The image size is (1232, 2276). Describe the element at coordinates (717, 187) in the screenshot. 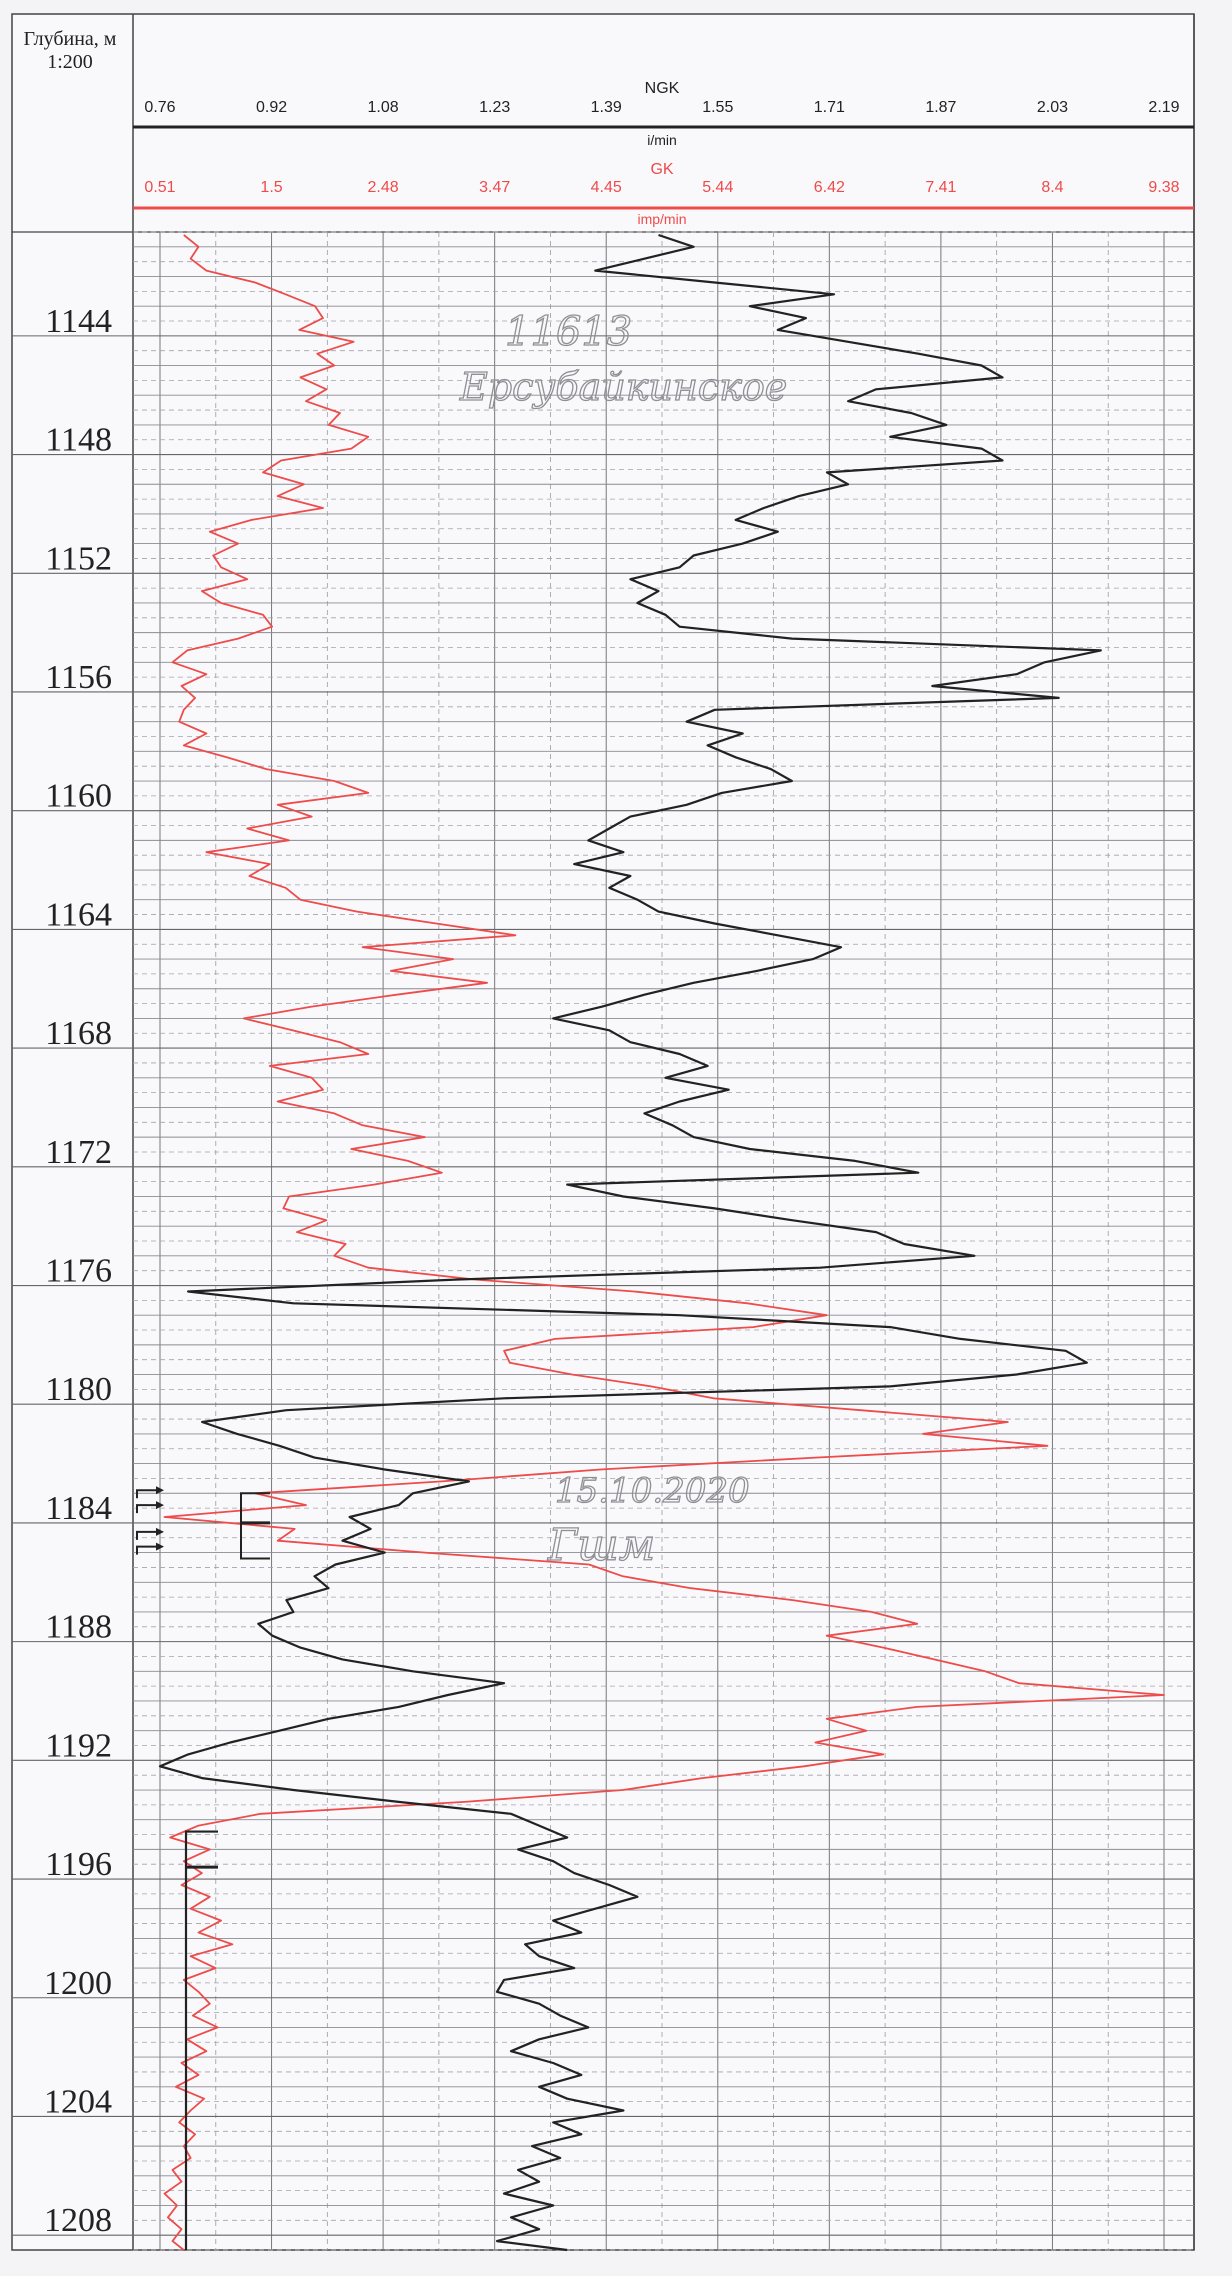

I see `gk-tick-label: 5.44` at that location.